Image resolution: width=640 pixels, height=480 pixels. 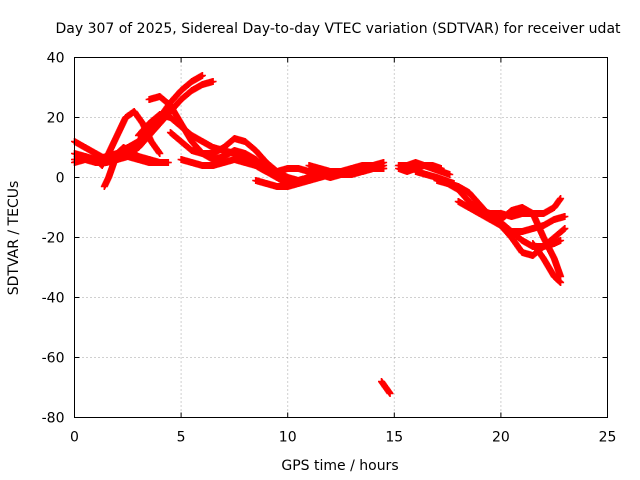 What do you see at coordinates (339, 466) in the screenshot?
I see `x-axis-label: GPS time / hours` at bounding box center [339, 466].